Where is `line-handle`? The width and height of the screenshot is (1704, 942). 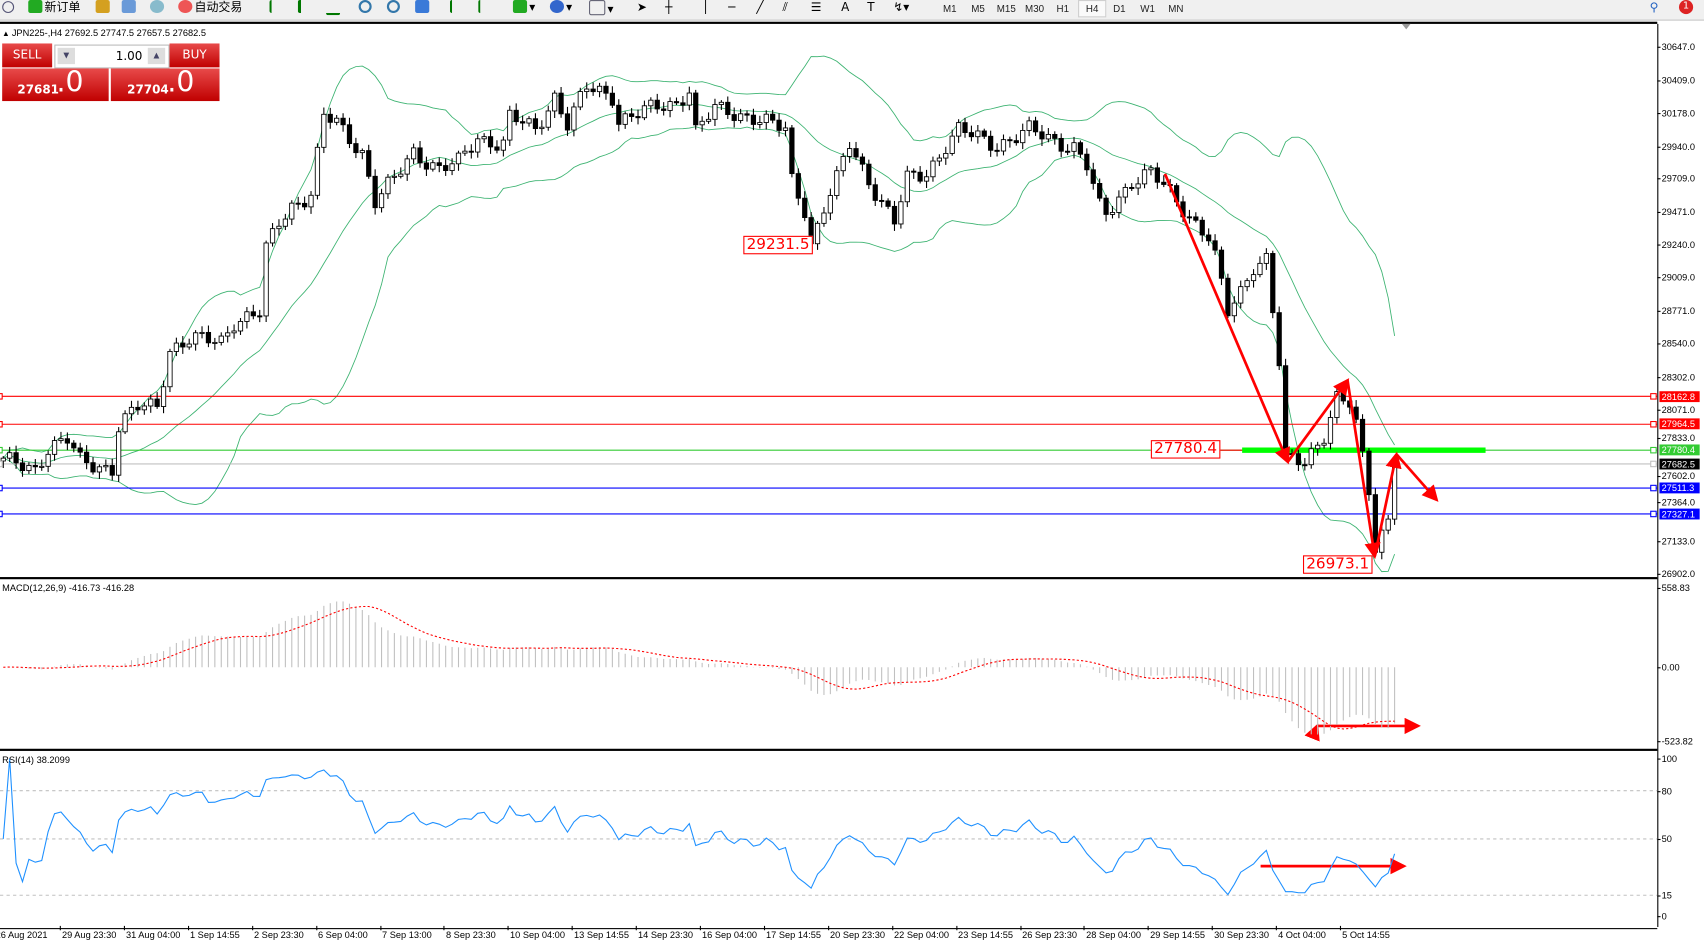 line-handle is located at coordinates (1, 396).